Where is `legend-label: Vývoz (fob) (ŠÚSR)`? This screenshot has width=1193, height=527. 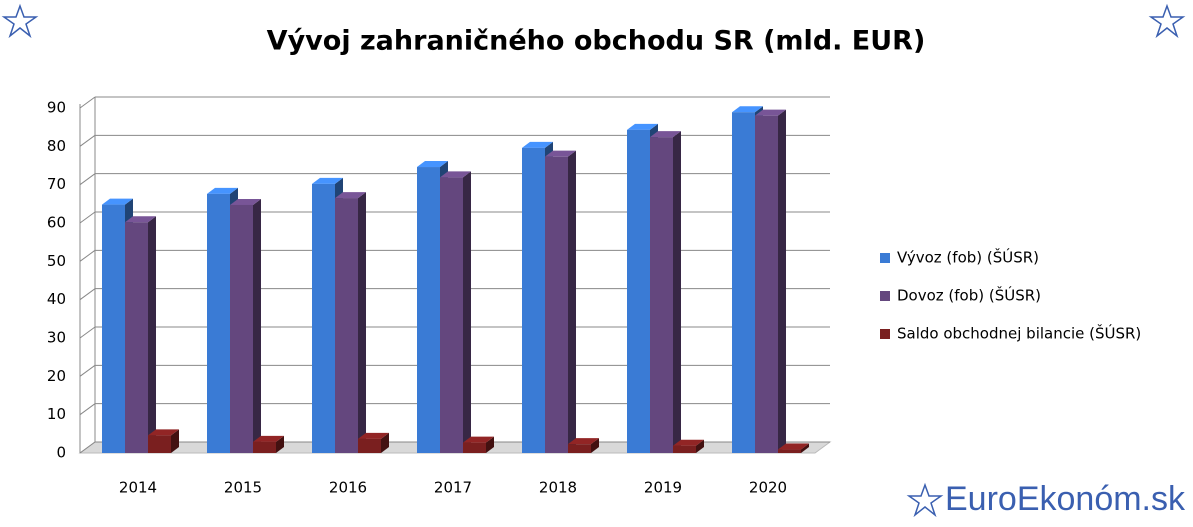 legend-label: Vývoz (fob) (ŠÚSR) is located at coordinates (968, 257).